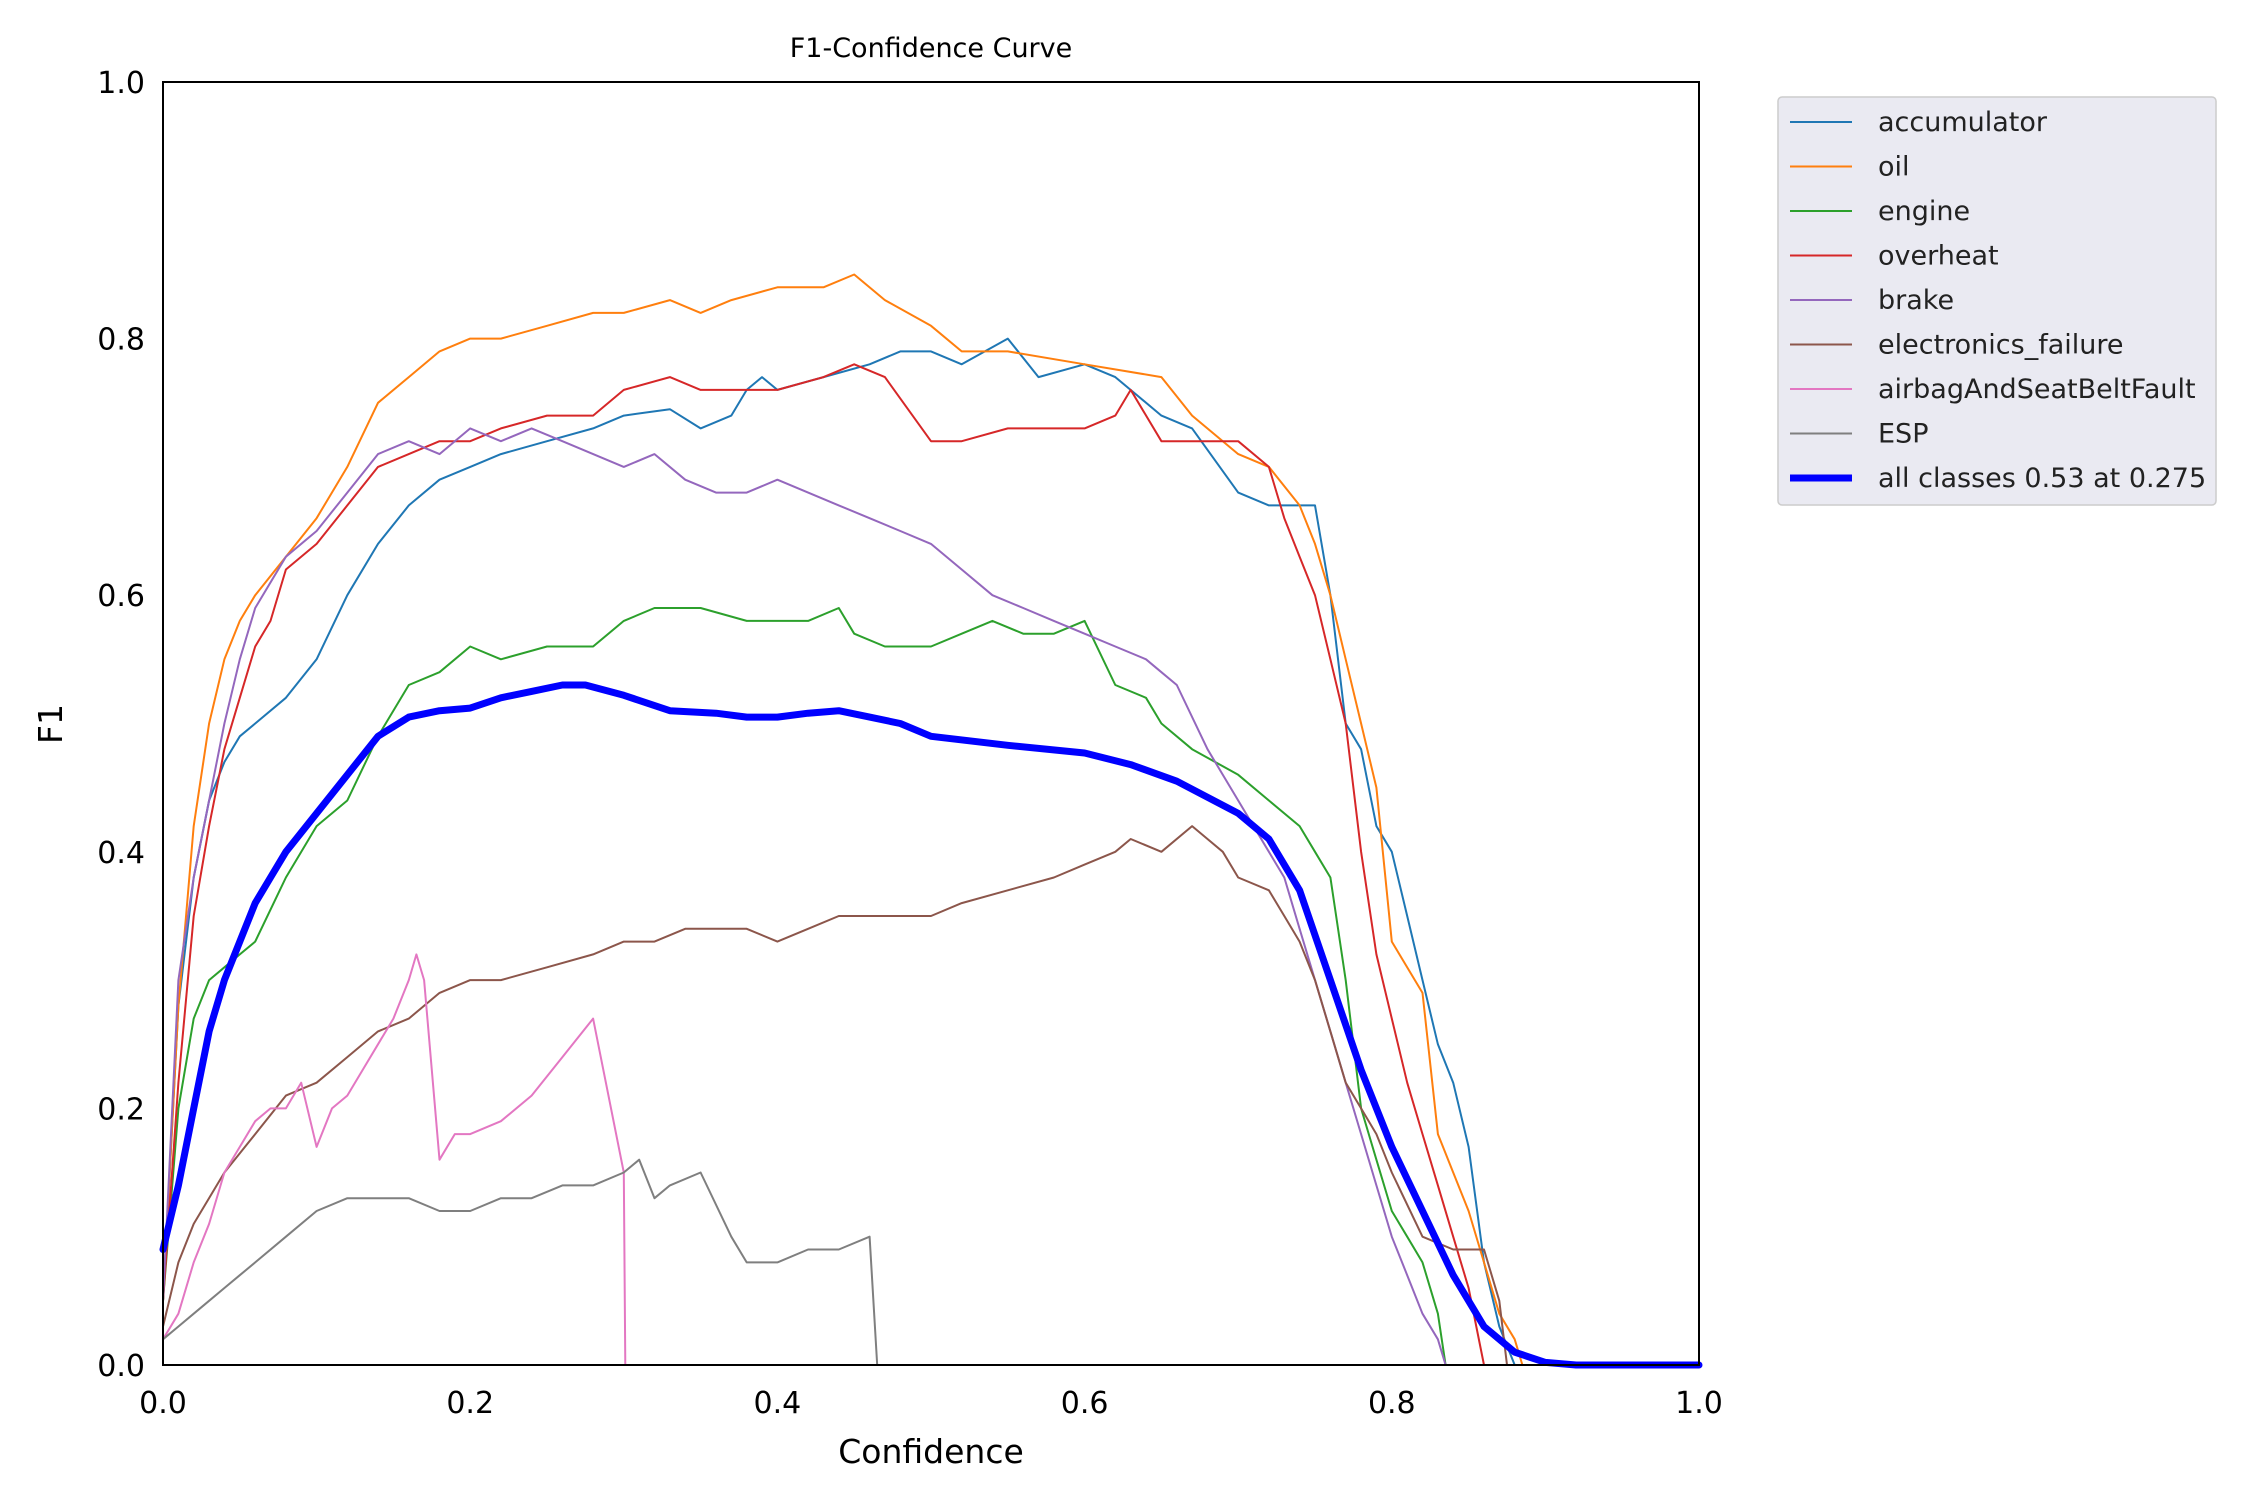 The image size is (2250, 1500). Describe the element at coordinates (121, 725) in the screenshot. I see `y-axis: 0.0 0.2 0.4 0.6 0.8 1.0` at that location.